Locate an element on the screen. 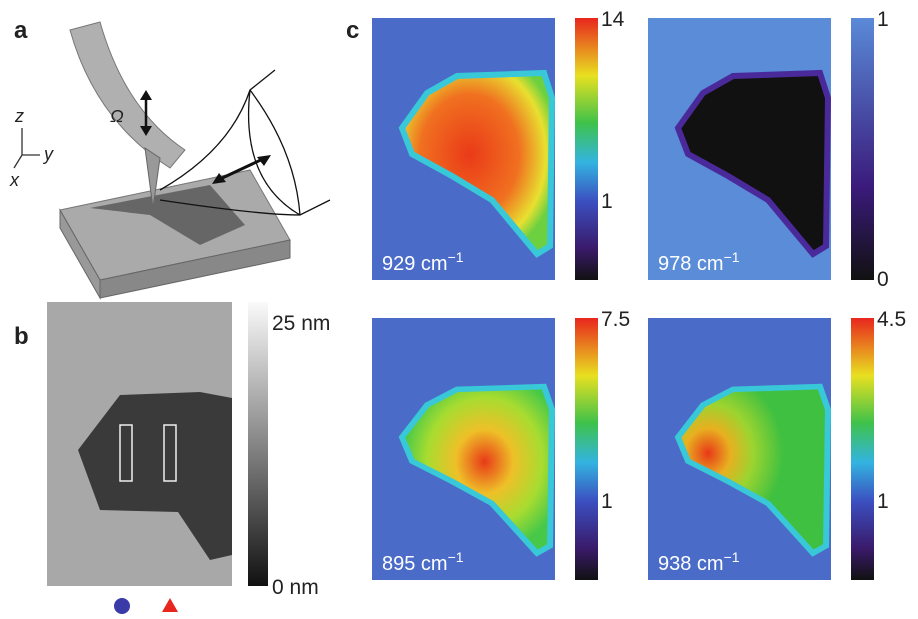 This screenshot has width=918, height=619. wavenumber: 929 cm is located at coordinates (415, 264).